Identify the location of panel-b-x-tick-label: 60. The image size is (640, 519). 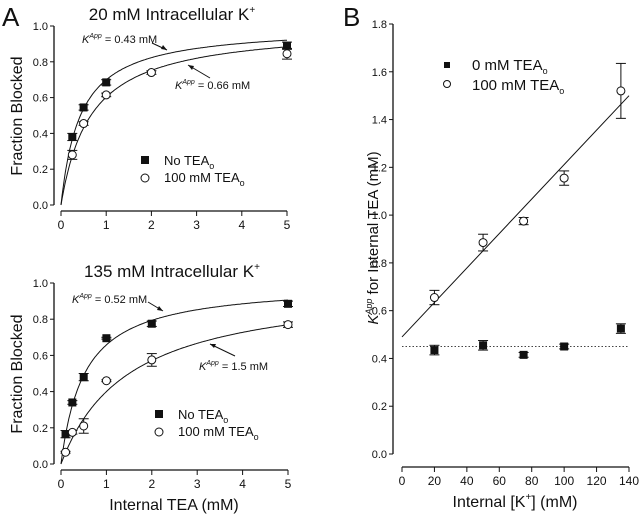
(500, 481).